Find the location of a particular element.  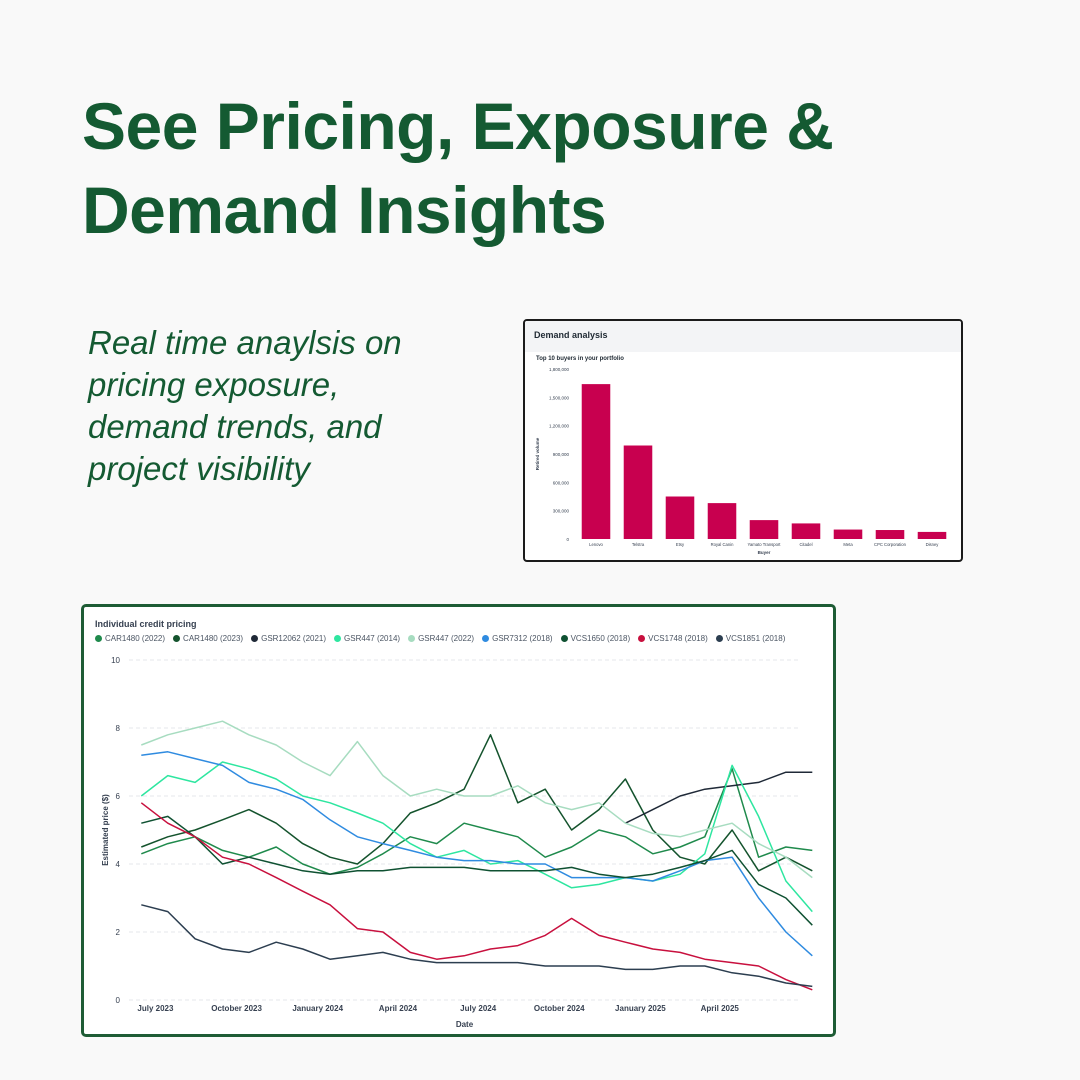

subtext-line-3: demand trends, and is located at coordinates (235, 426).